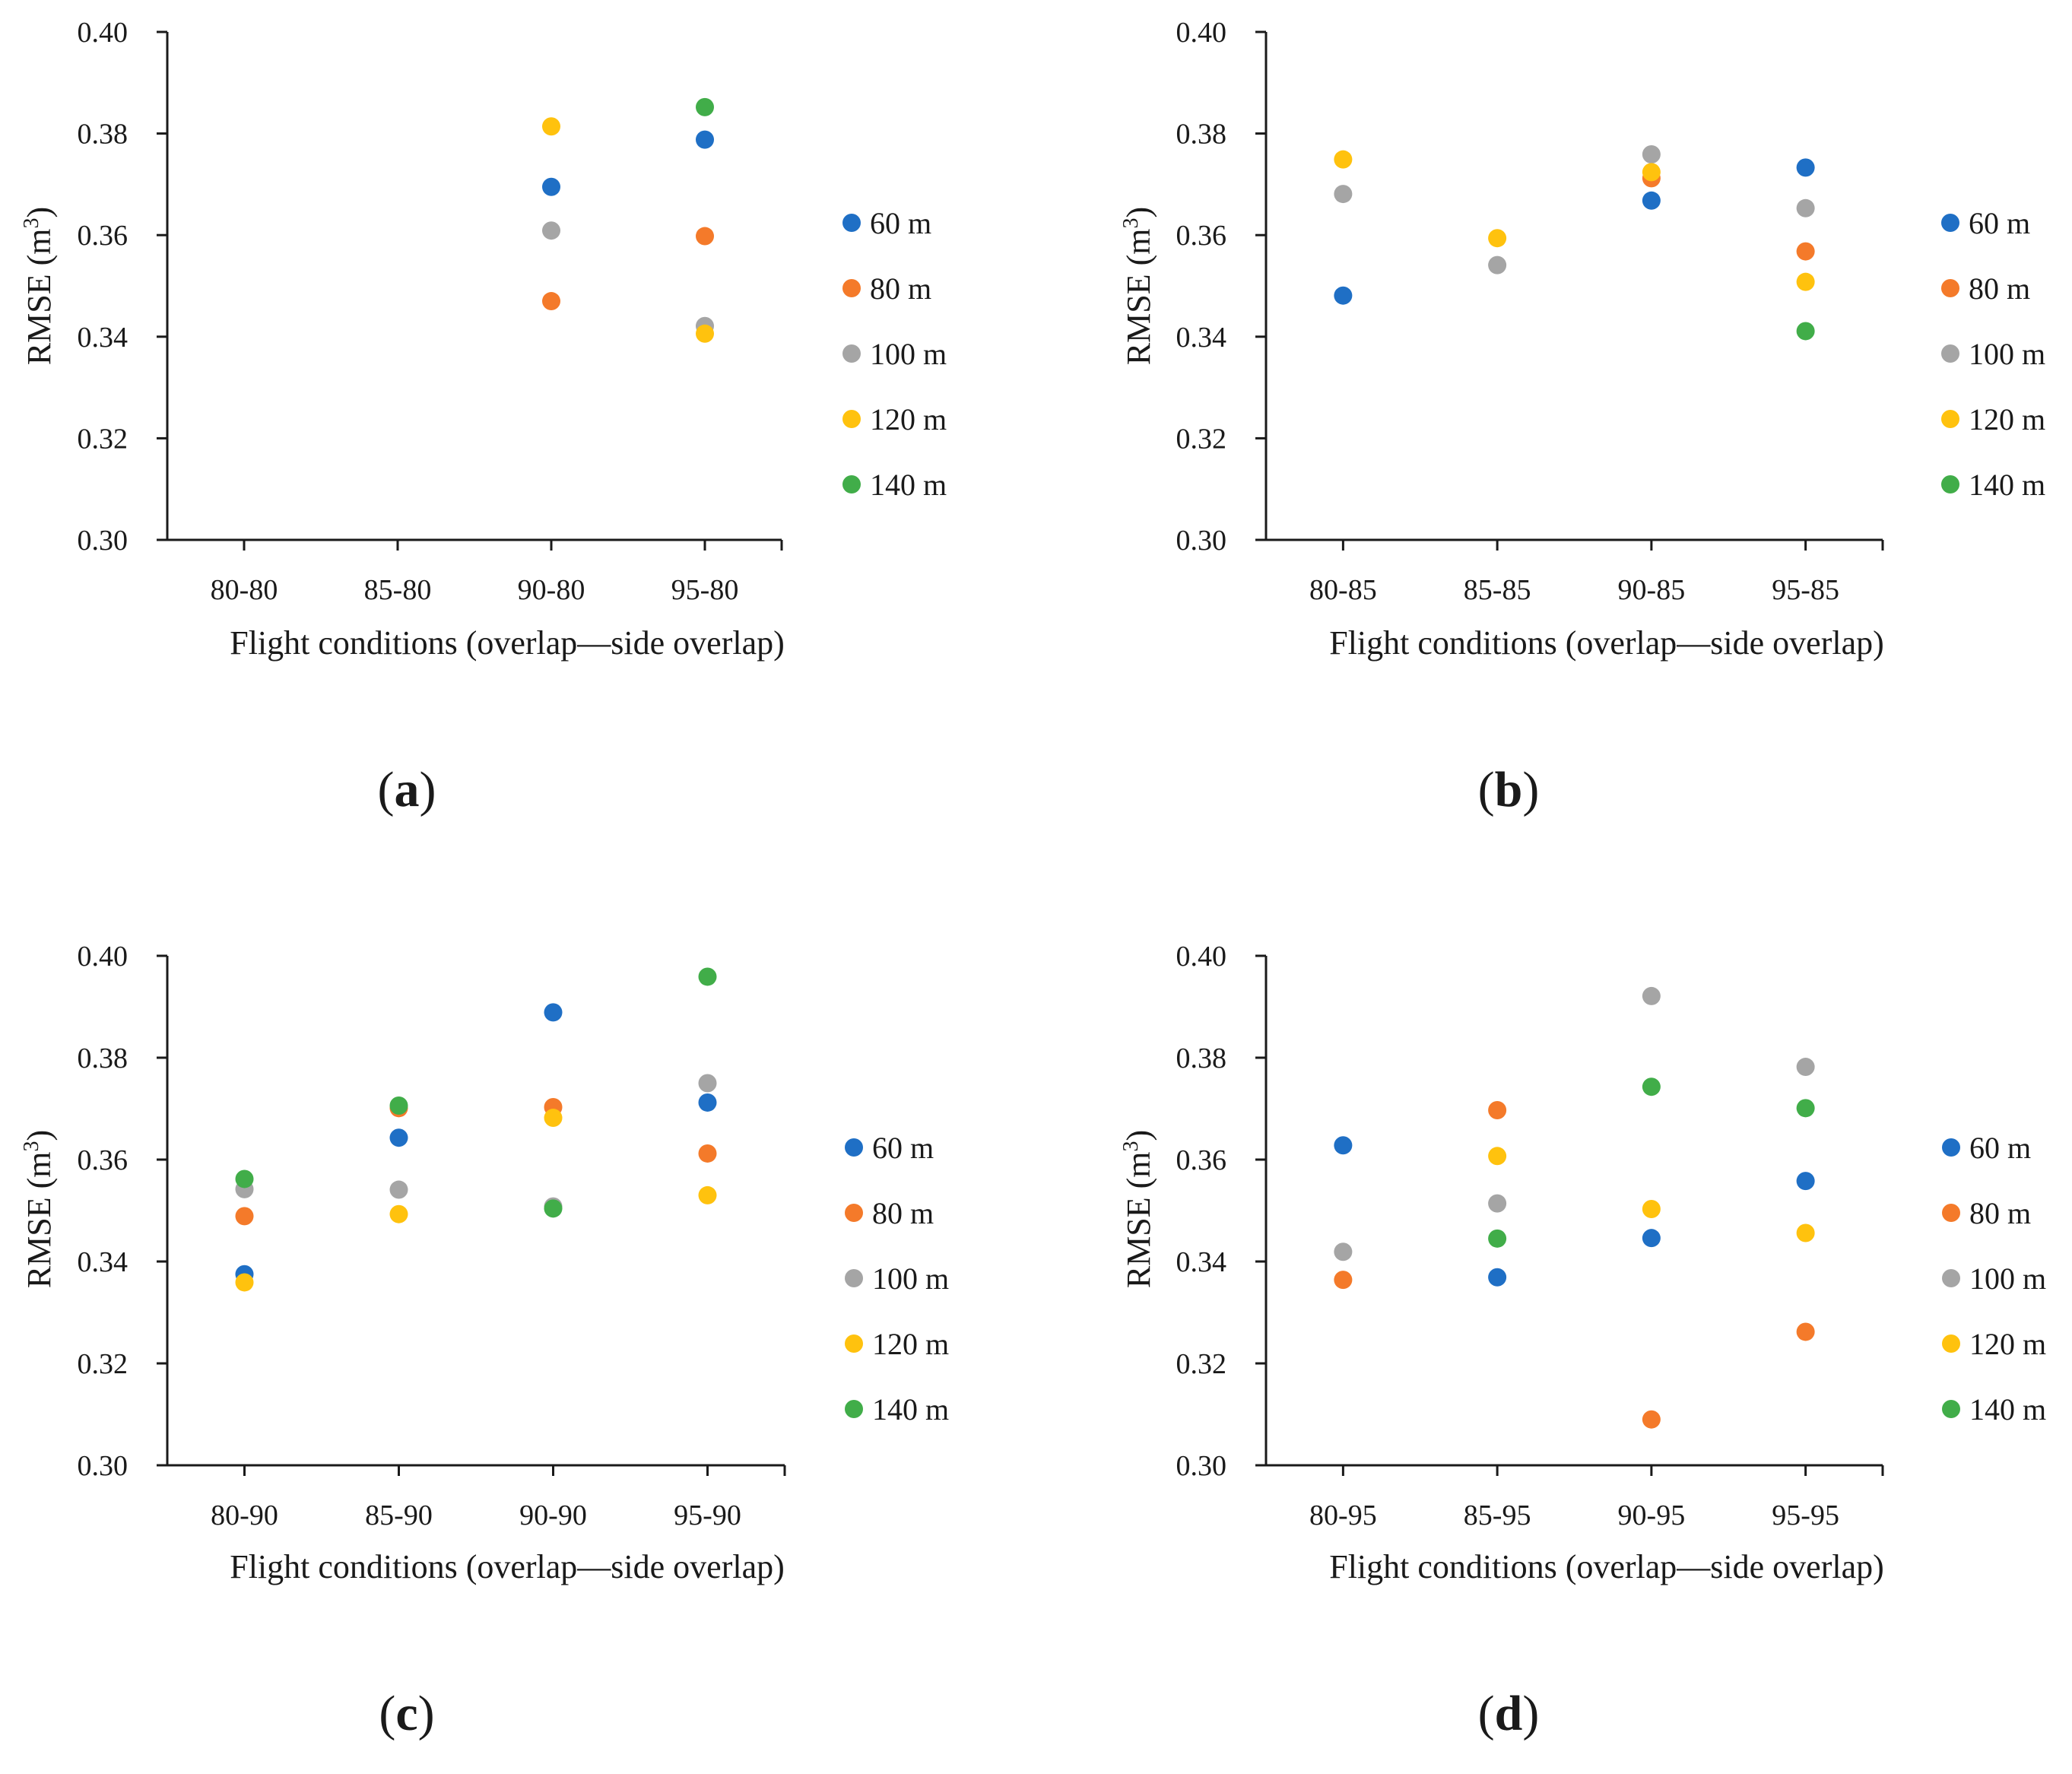 This screenshot has height=1774, width=2072. What do you see at coordinates (1343, 590) in the screenshot?
I see `x-tick-label: 80-85` at bounding box center [1343, 590].